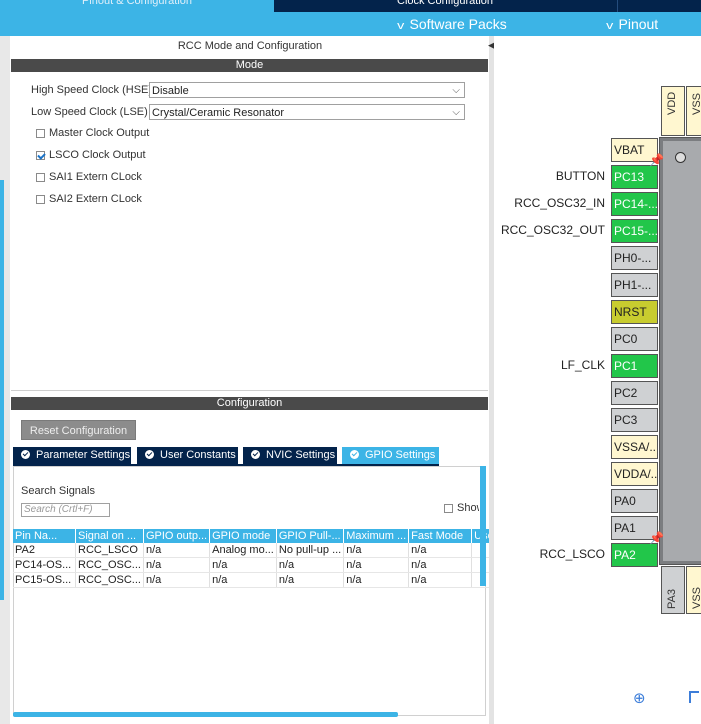 The height and width of the screenshot is (724, 701). Describe the element at coordinates (659, 6) in the screenshot. I see `tab-project-manager` at that location.